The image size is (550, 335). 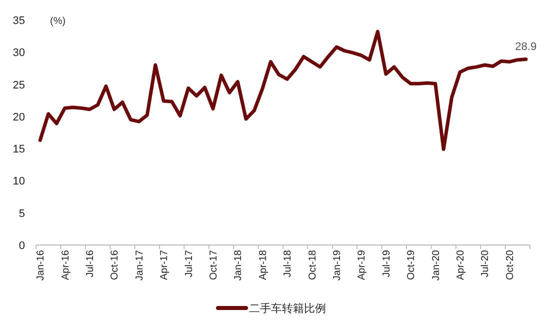 What do you see at coordinates (362, 265) in the screenshot?
I see `x-tick-label: Apr-19` at bounding box center [362, 265].